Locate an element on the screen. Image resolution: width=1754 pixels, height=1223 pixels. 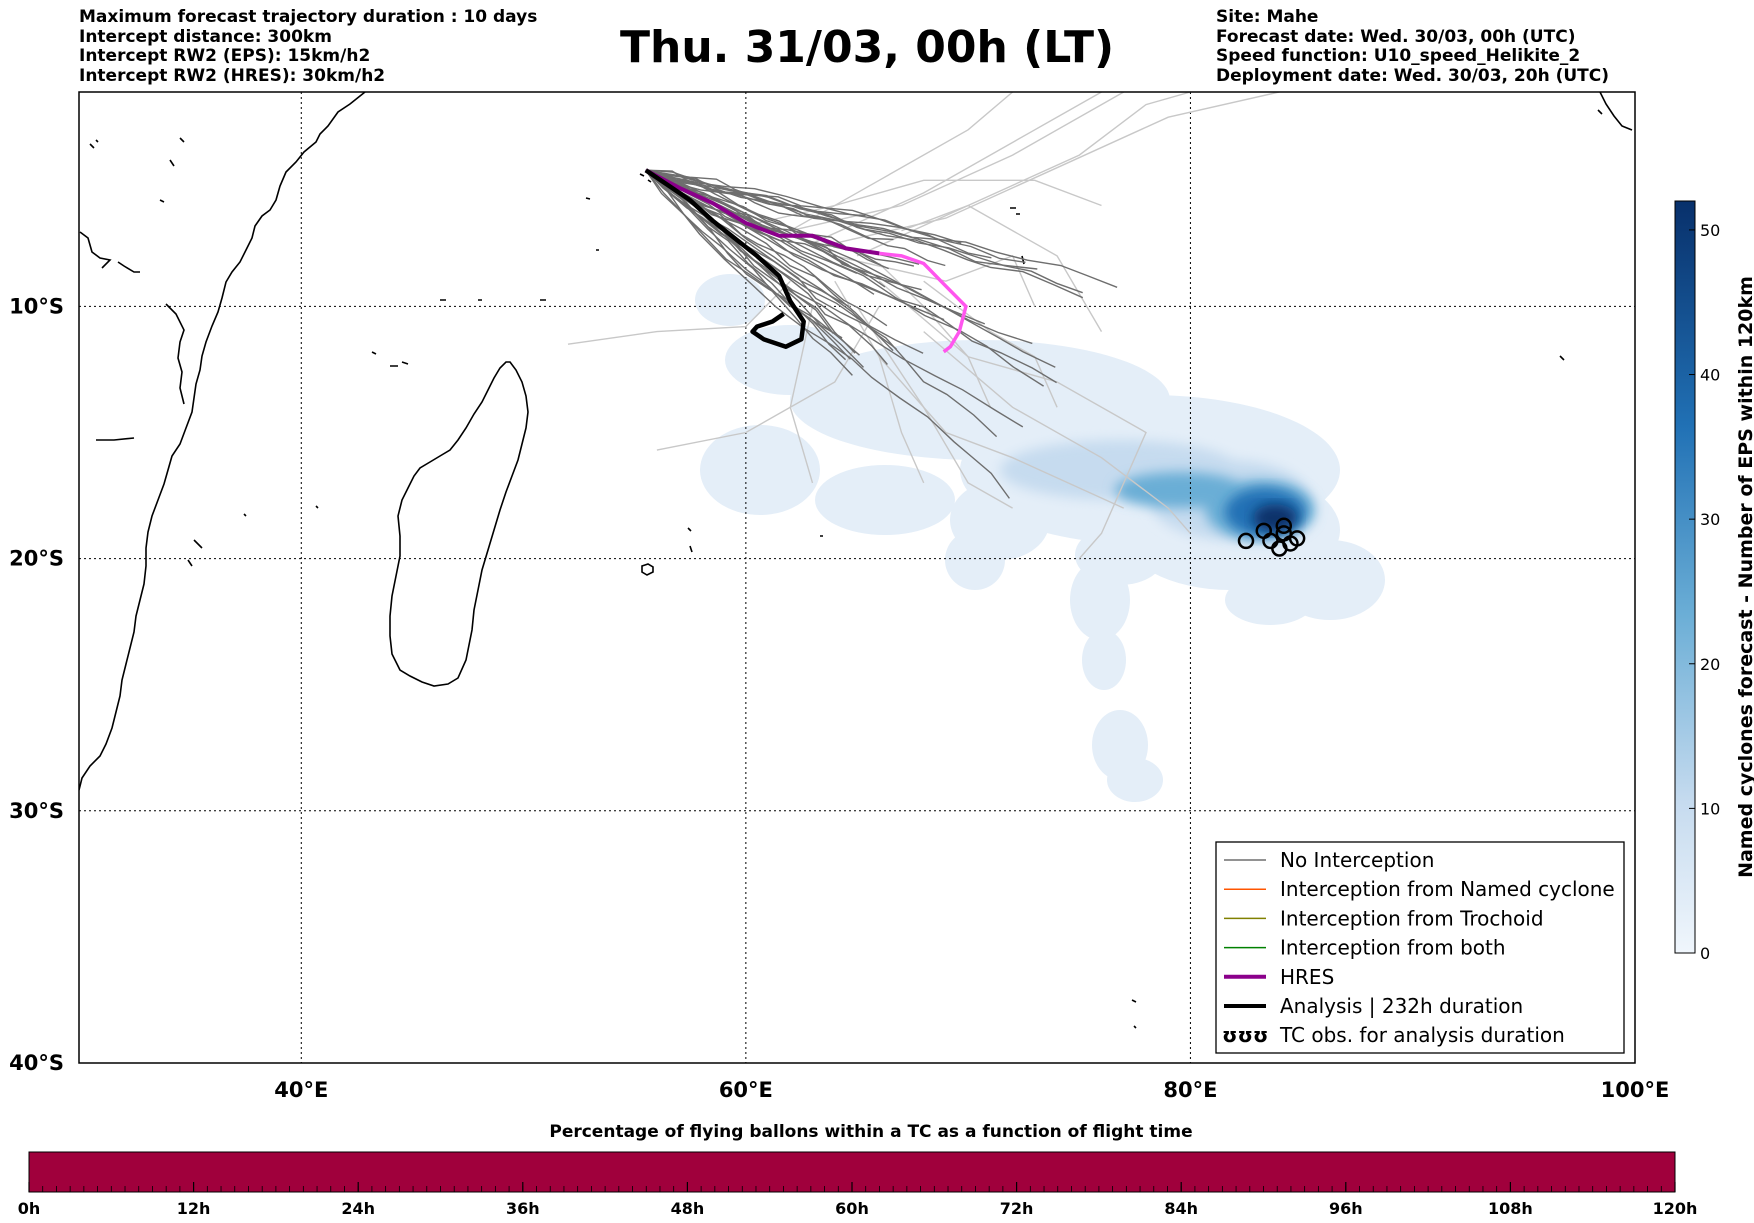
flight-time-tick-label: 96h is located at coordinates (1346, 1208).